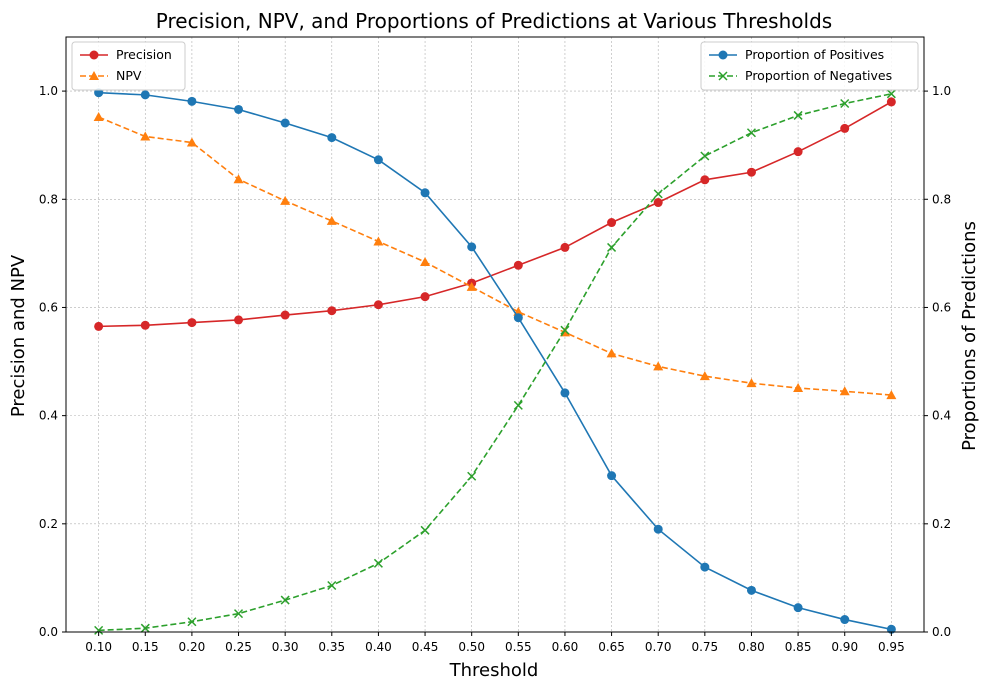  Describe the element at coordinates (891, 647) in the screenshot. I see `x-tick-label: 0.95` at that location.